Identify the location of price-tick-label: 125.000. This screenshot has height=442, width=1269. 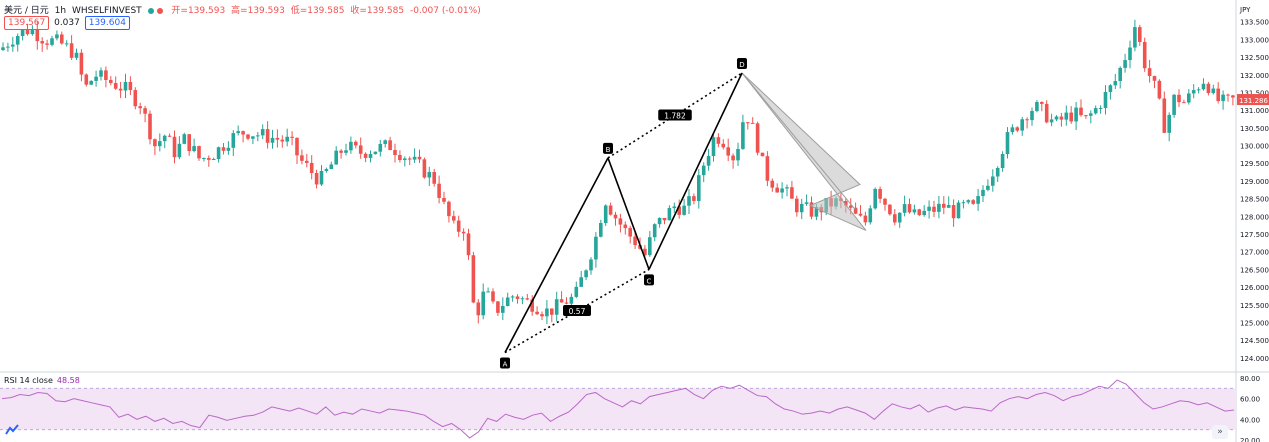
(1254, 323).